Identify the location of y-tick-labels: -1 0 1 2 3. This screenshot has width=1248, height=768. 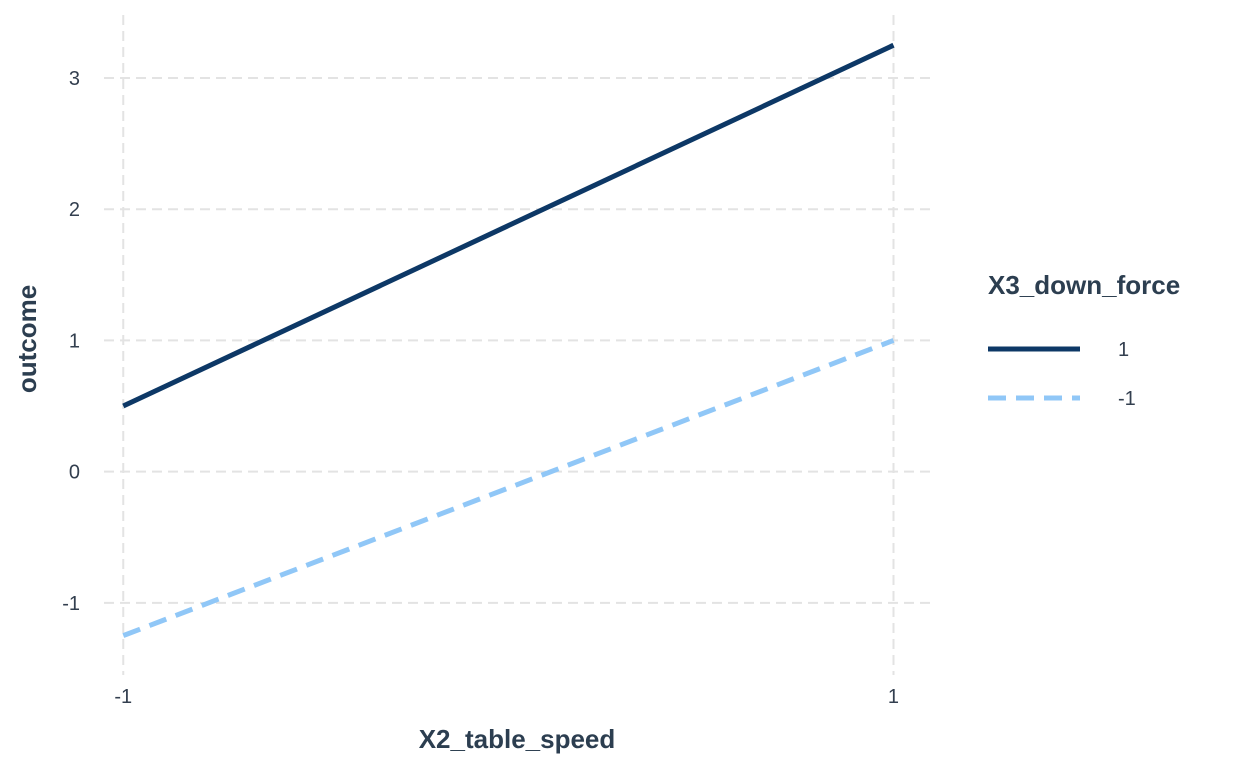
(71, 341).